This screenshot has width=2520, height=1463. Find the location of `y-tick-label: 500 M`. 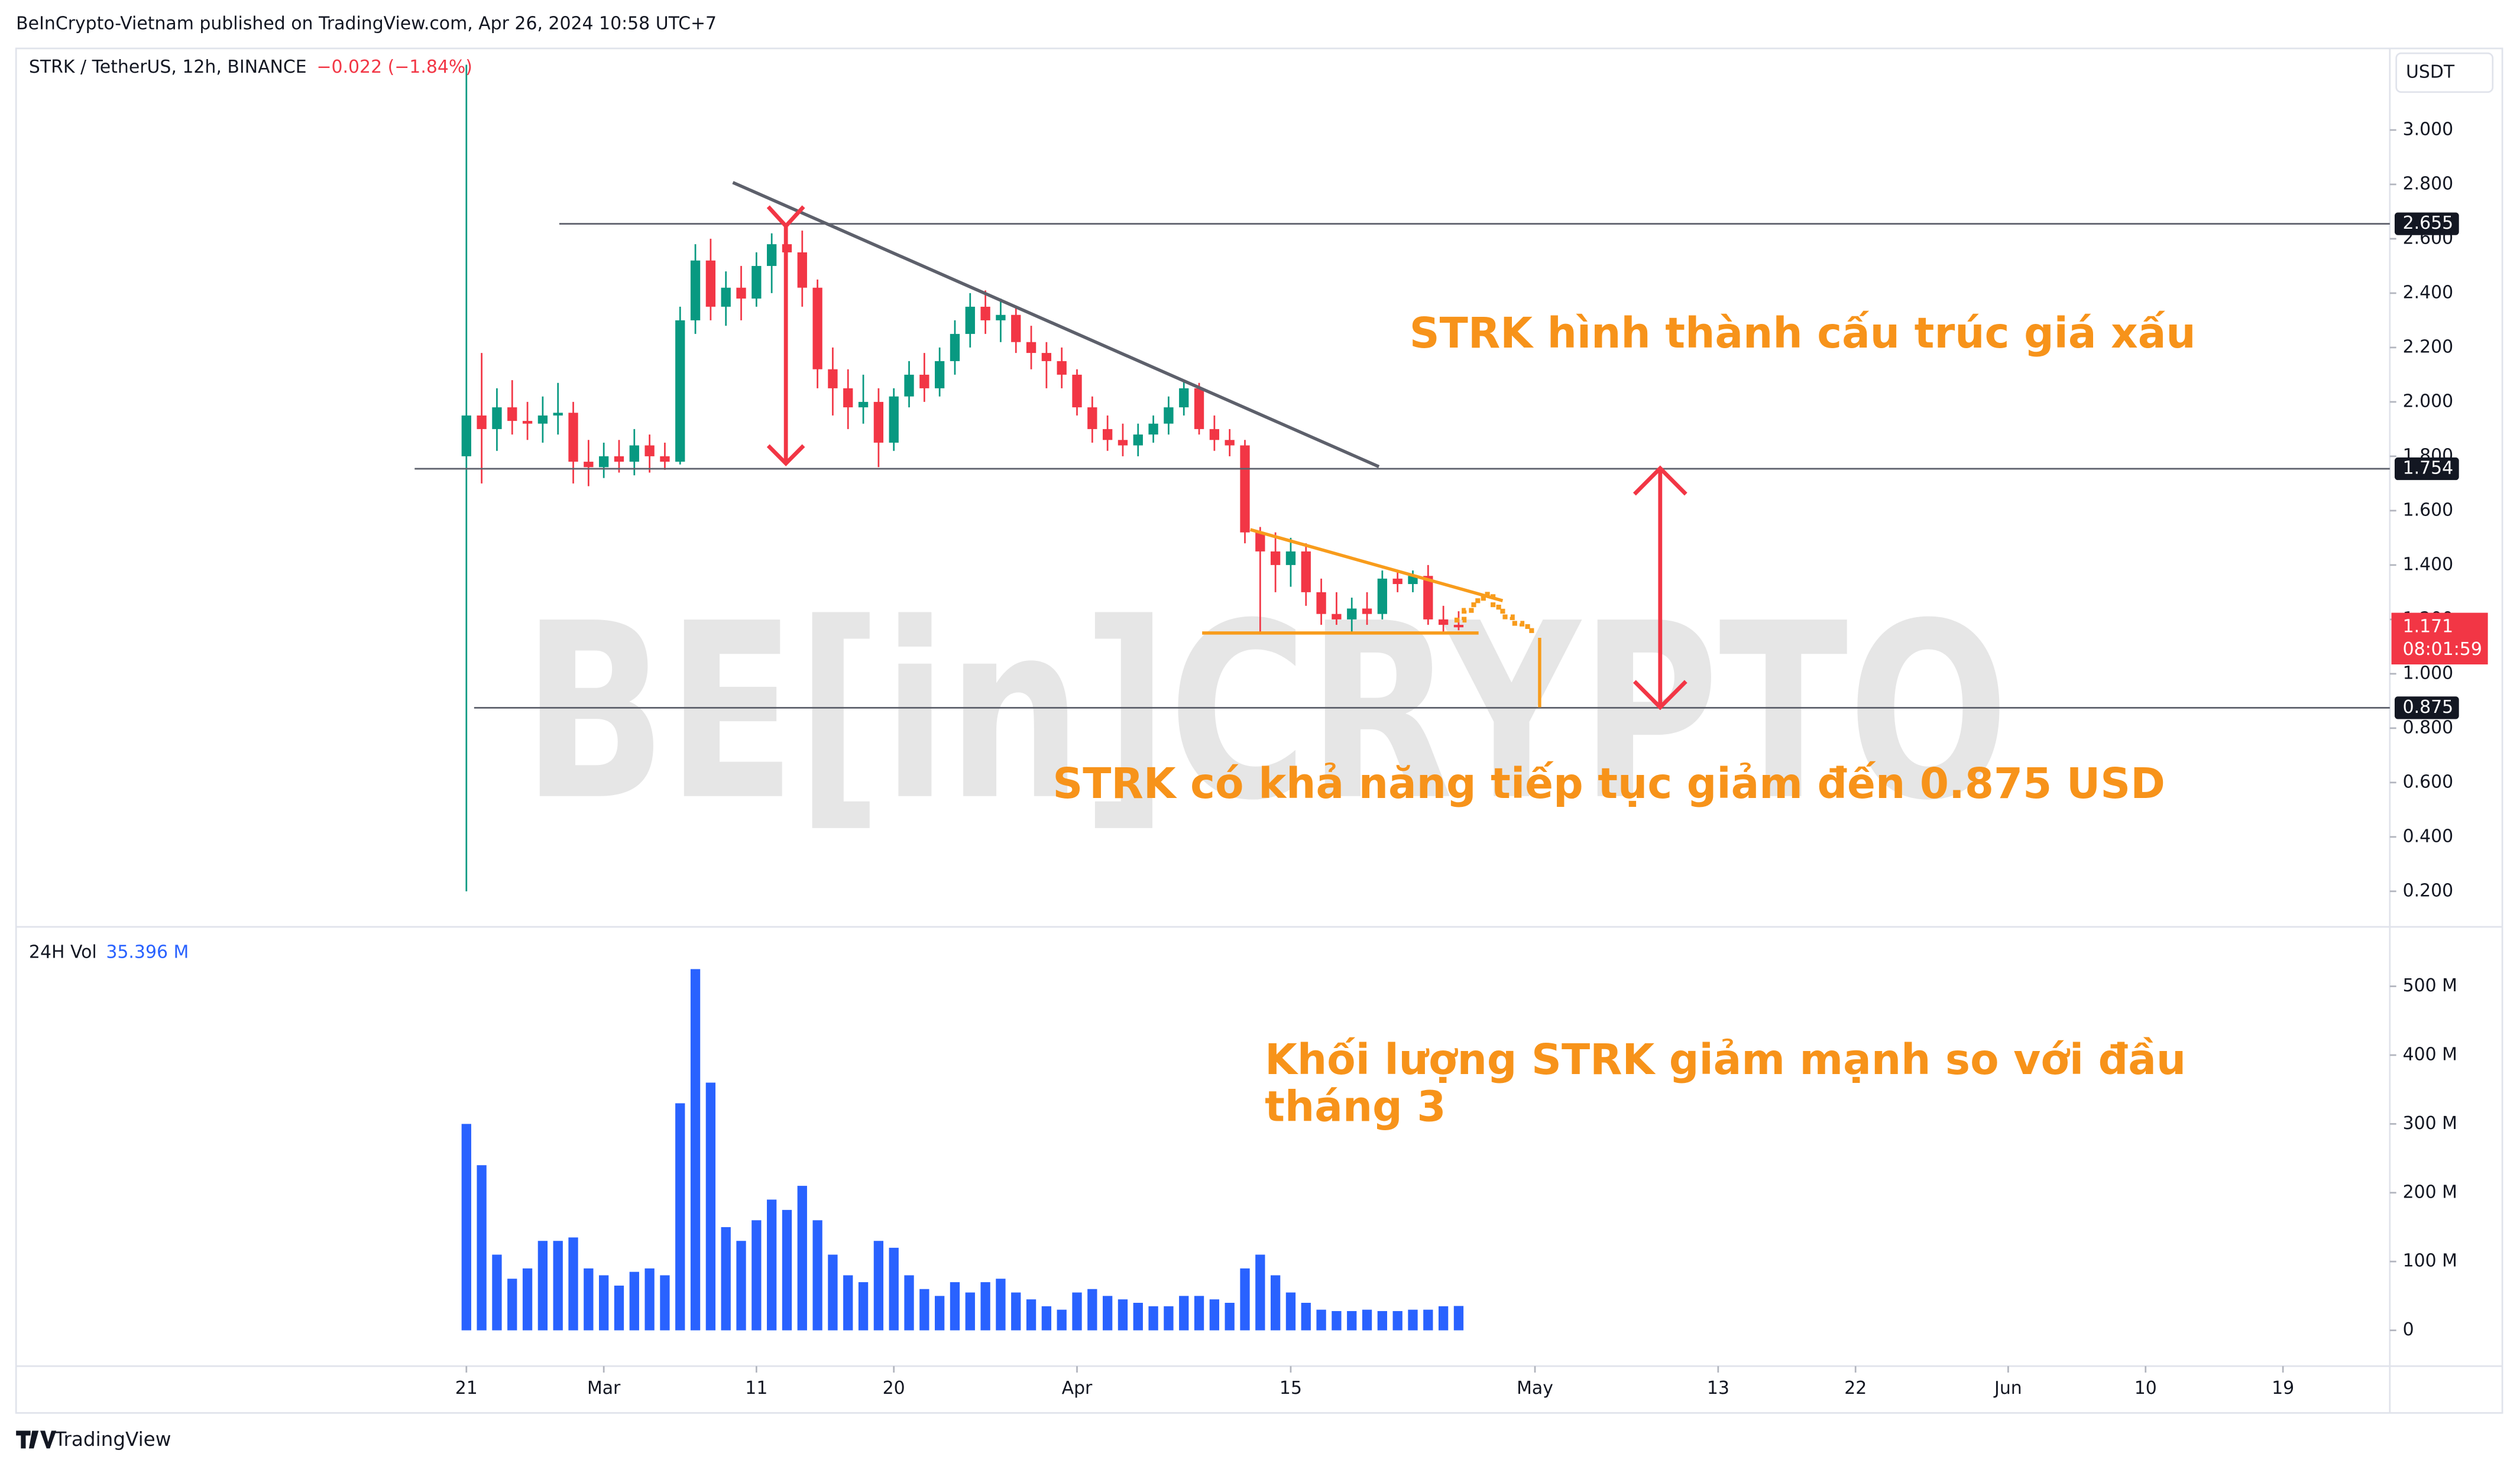

y-tick-label: 500 M is located at coordinates (2430, 986).